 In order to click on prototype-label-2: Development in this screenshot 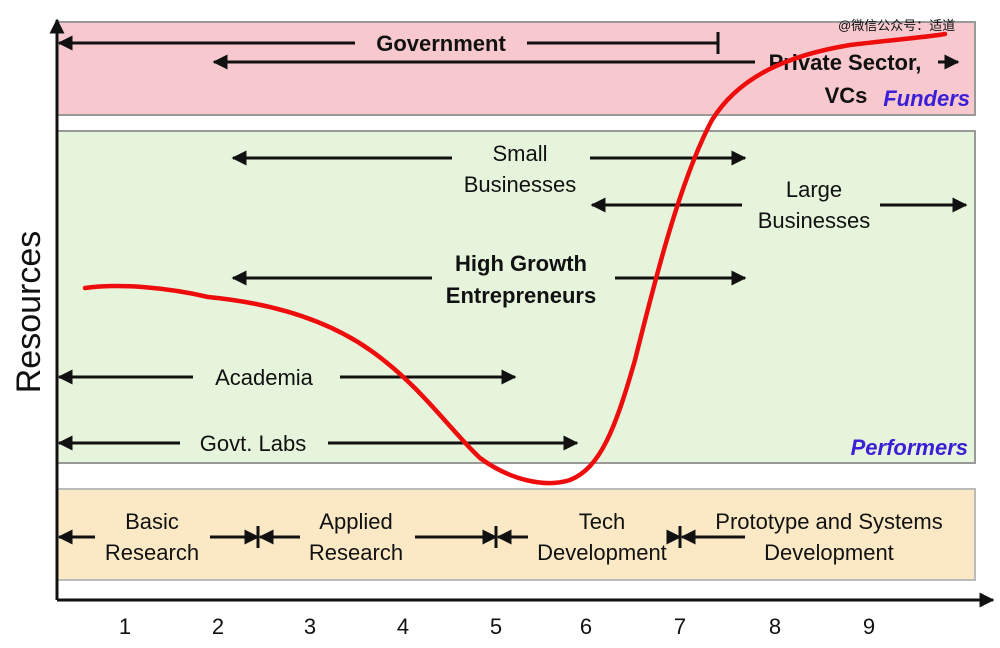, I will do `click(829, 552)`.